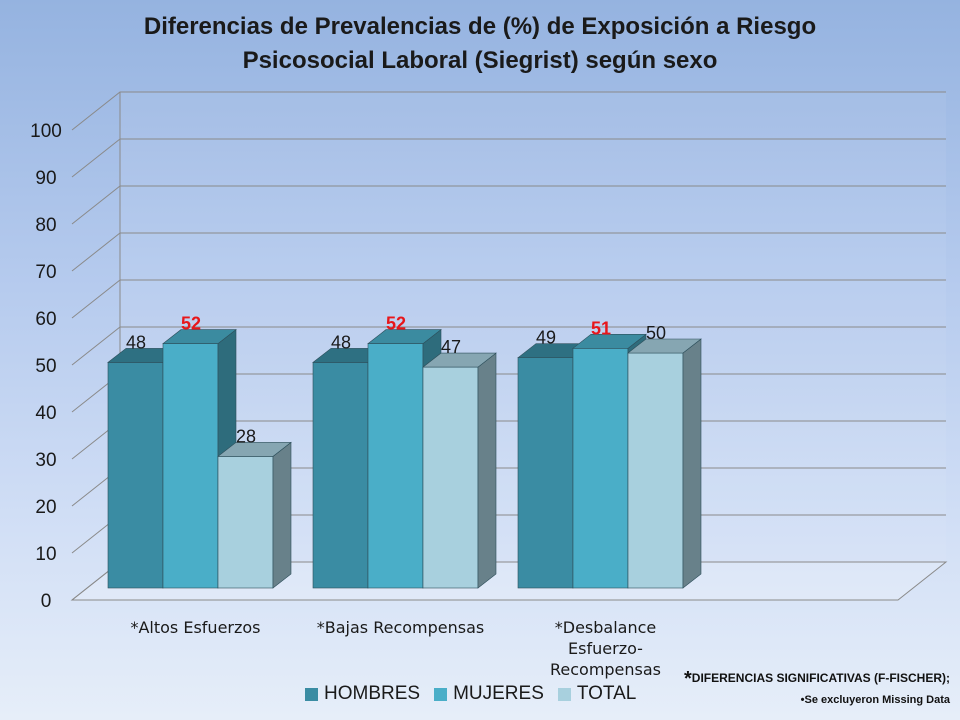 The height and width of the screenshot is (720, 960). I want to click on data-label: 50, so click(656, 333).